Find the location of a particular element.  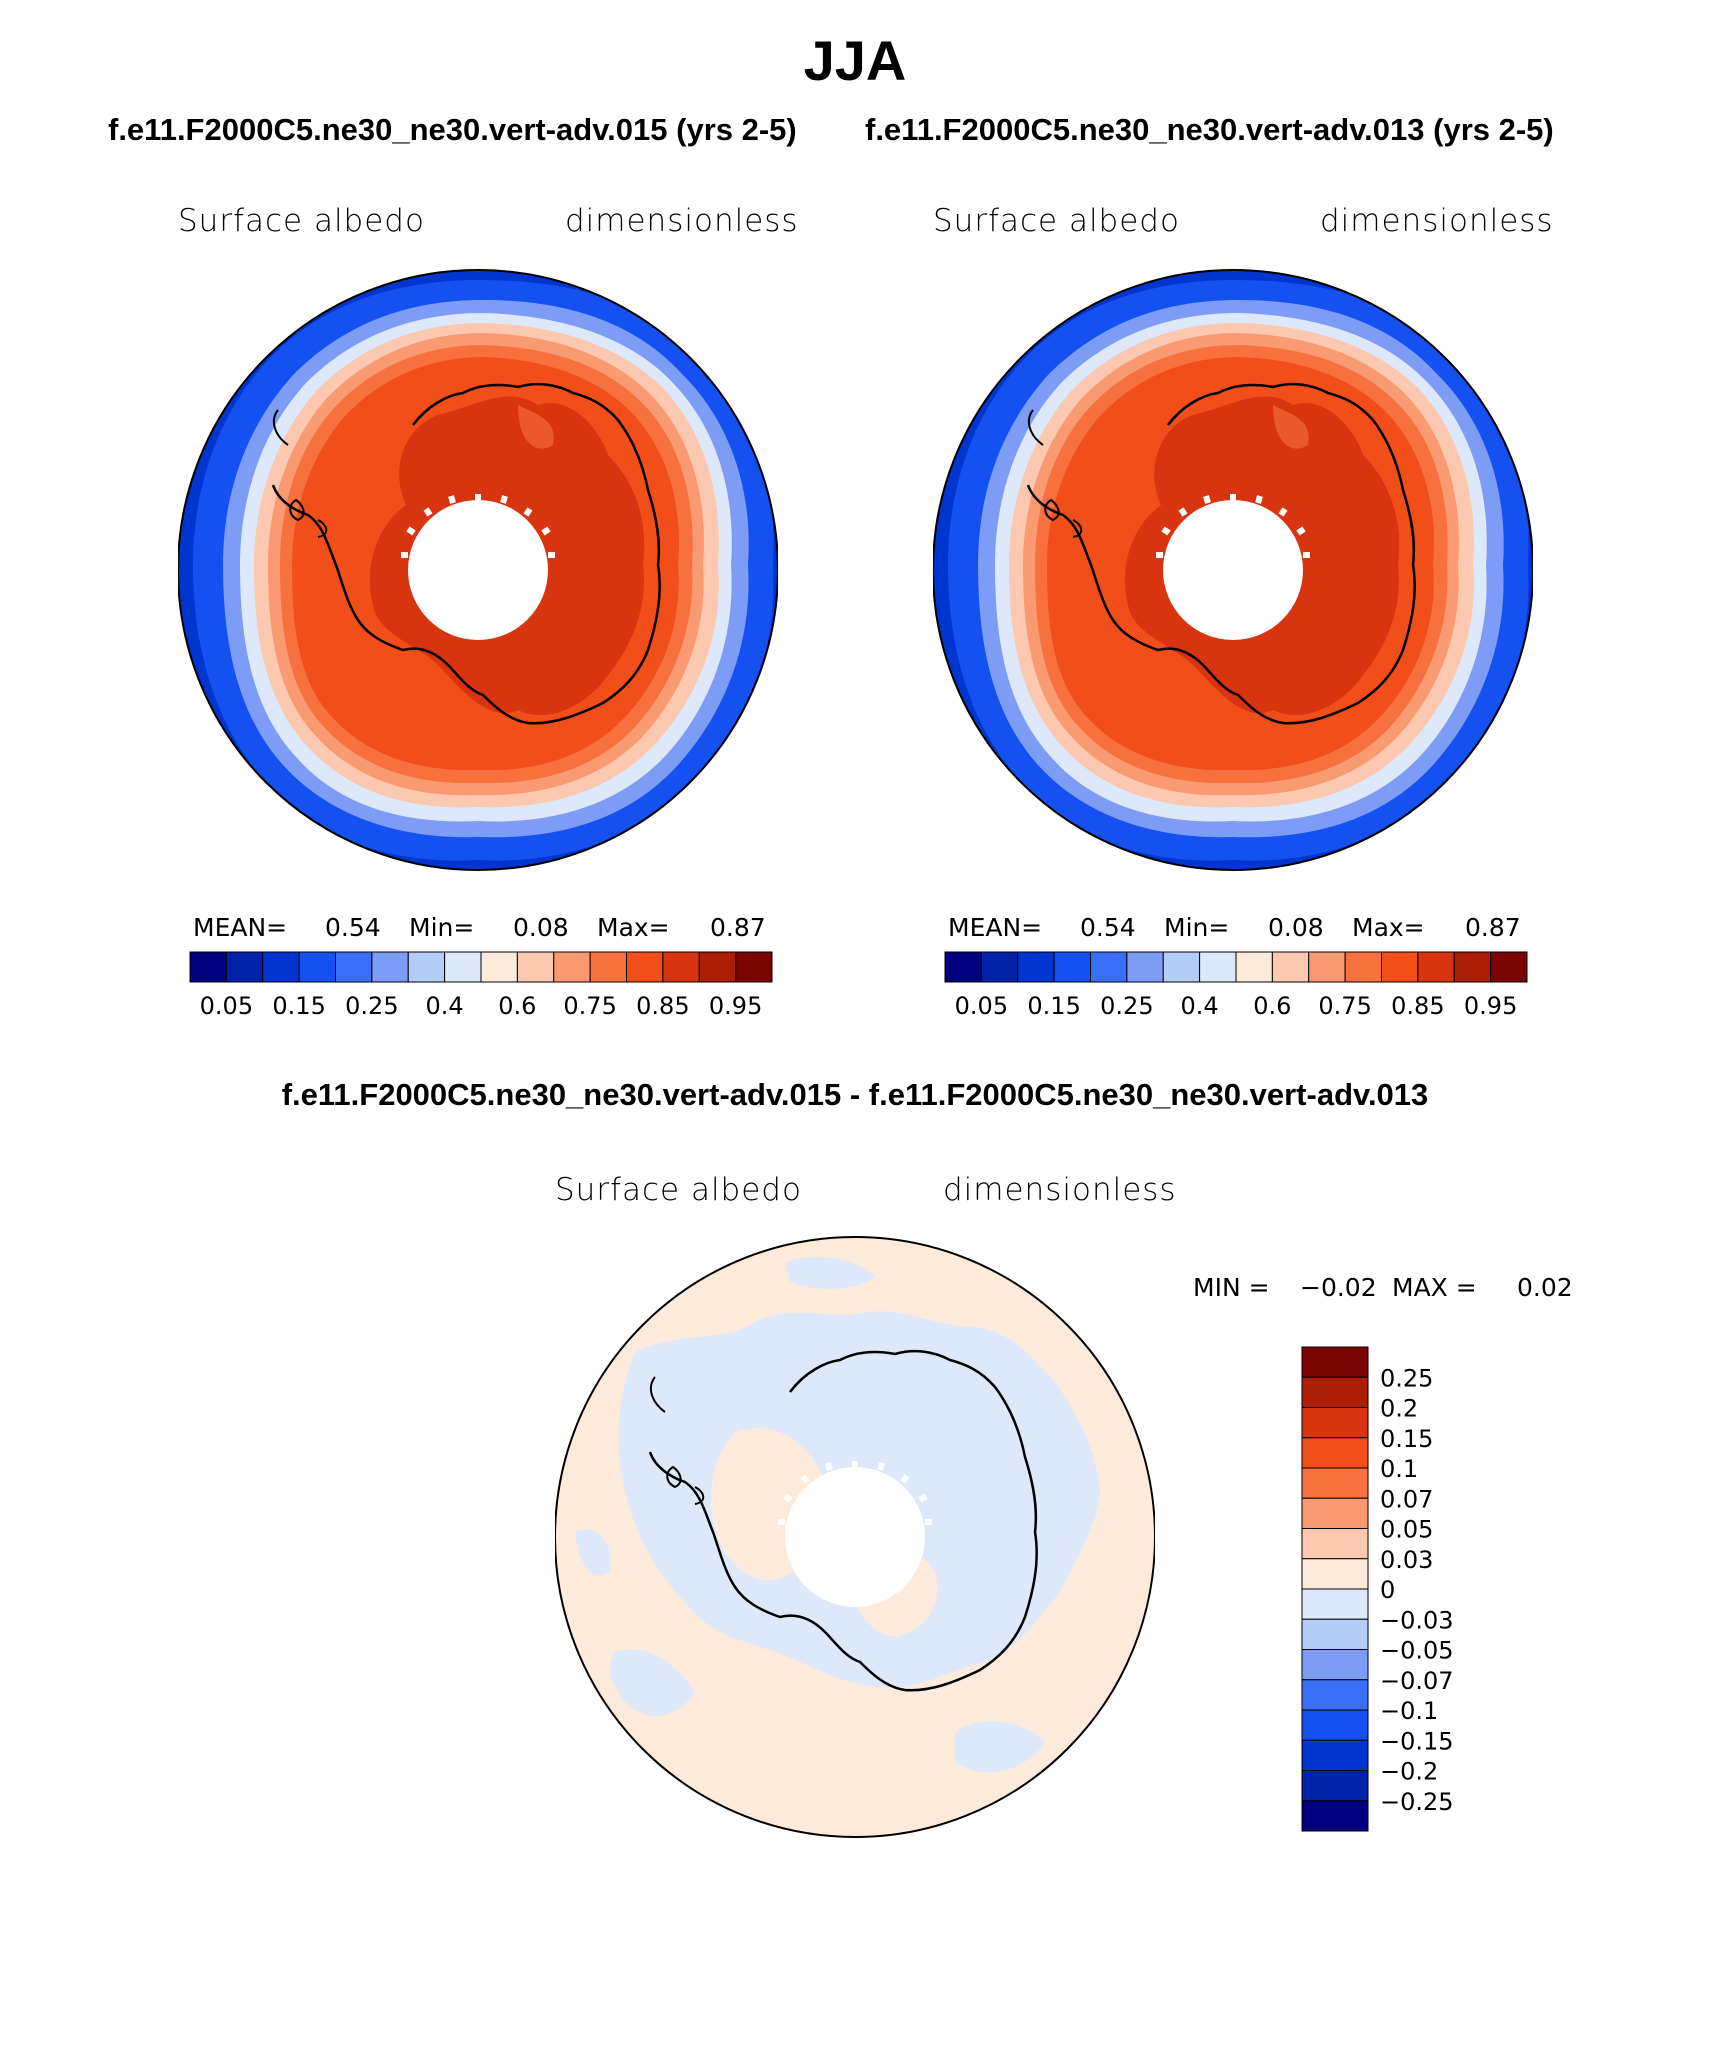

diff-min-label: MIN = is located at coordinates (1231, 1287).